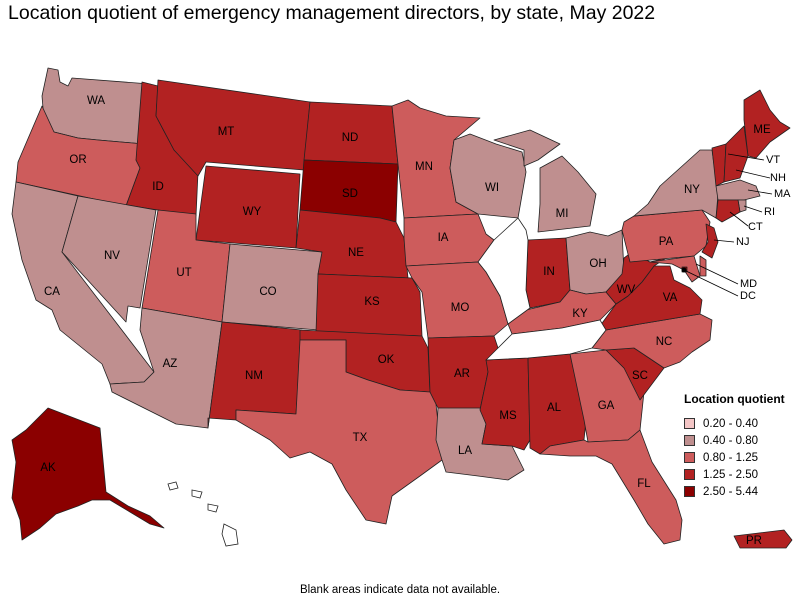 The width and height of the screenshot is (800, 600). What do you see at coordinates (545, 181) in the screenshot?
I see `state-MI` at bounding box center [545, 181].